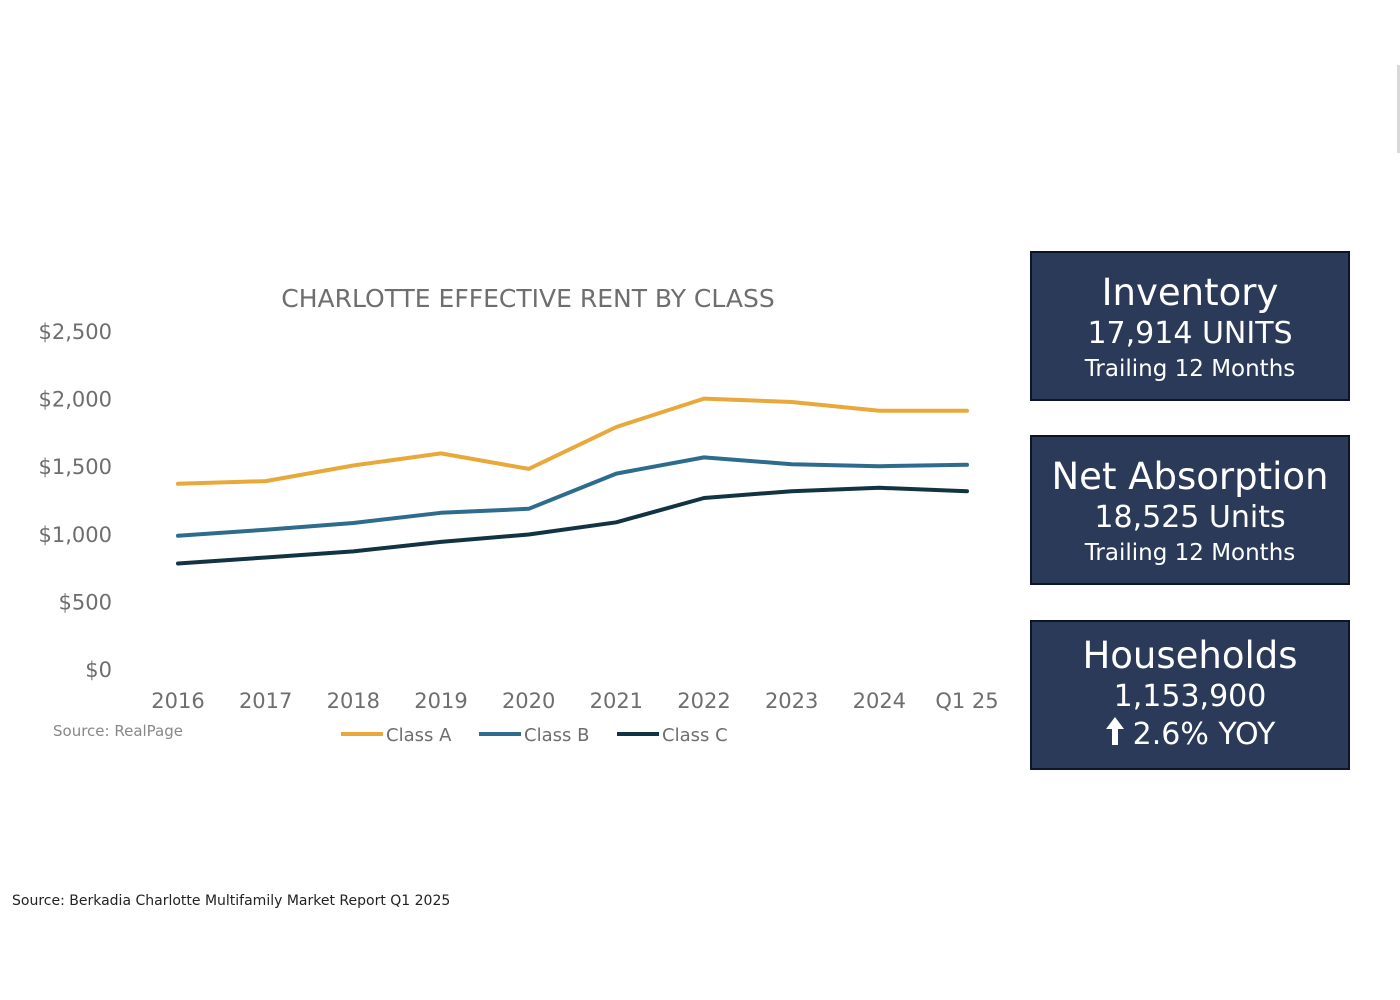 This screenshot has height=1000, width=1400. What do you see at coordinates (703, 701) in the screenshot?
I see `x-tick-label: 2022` at bounding box center [703, 701].